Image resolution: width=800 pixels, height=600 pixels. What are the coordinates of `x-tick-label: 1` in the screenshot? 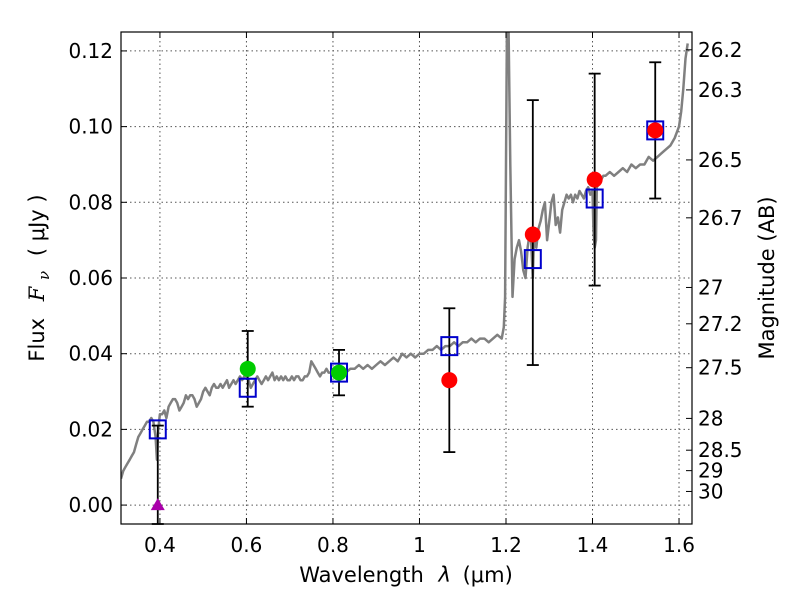 It's located at (419, 545).